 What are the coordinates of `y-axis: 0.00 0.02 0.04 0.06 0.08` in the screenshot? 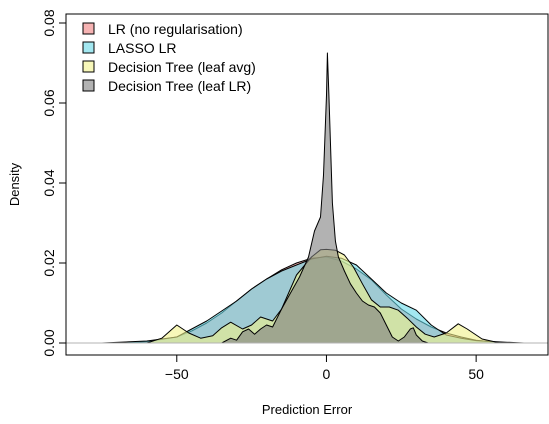 It's located at (53, 183).